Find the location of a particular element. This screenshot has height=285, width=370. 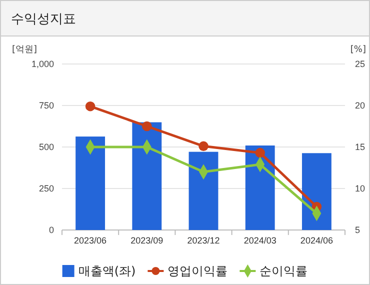

y2-tick-label: 10 is located at coordinates (360, 188).